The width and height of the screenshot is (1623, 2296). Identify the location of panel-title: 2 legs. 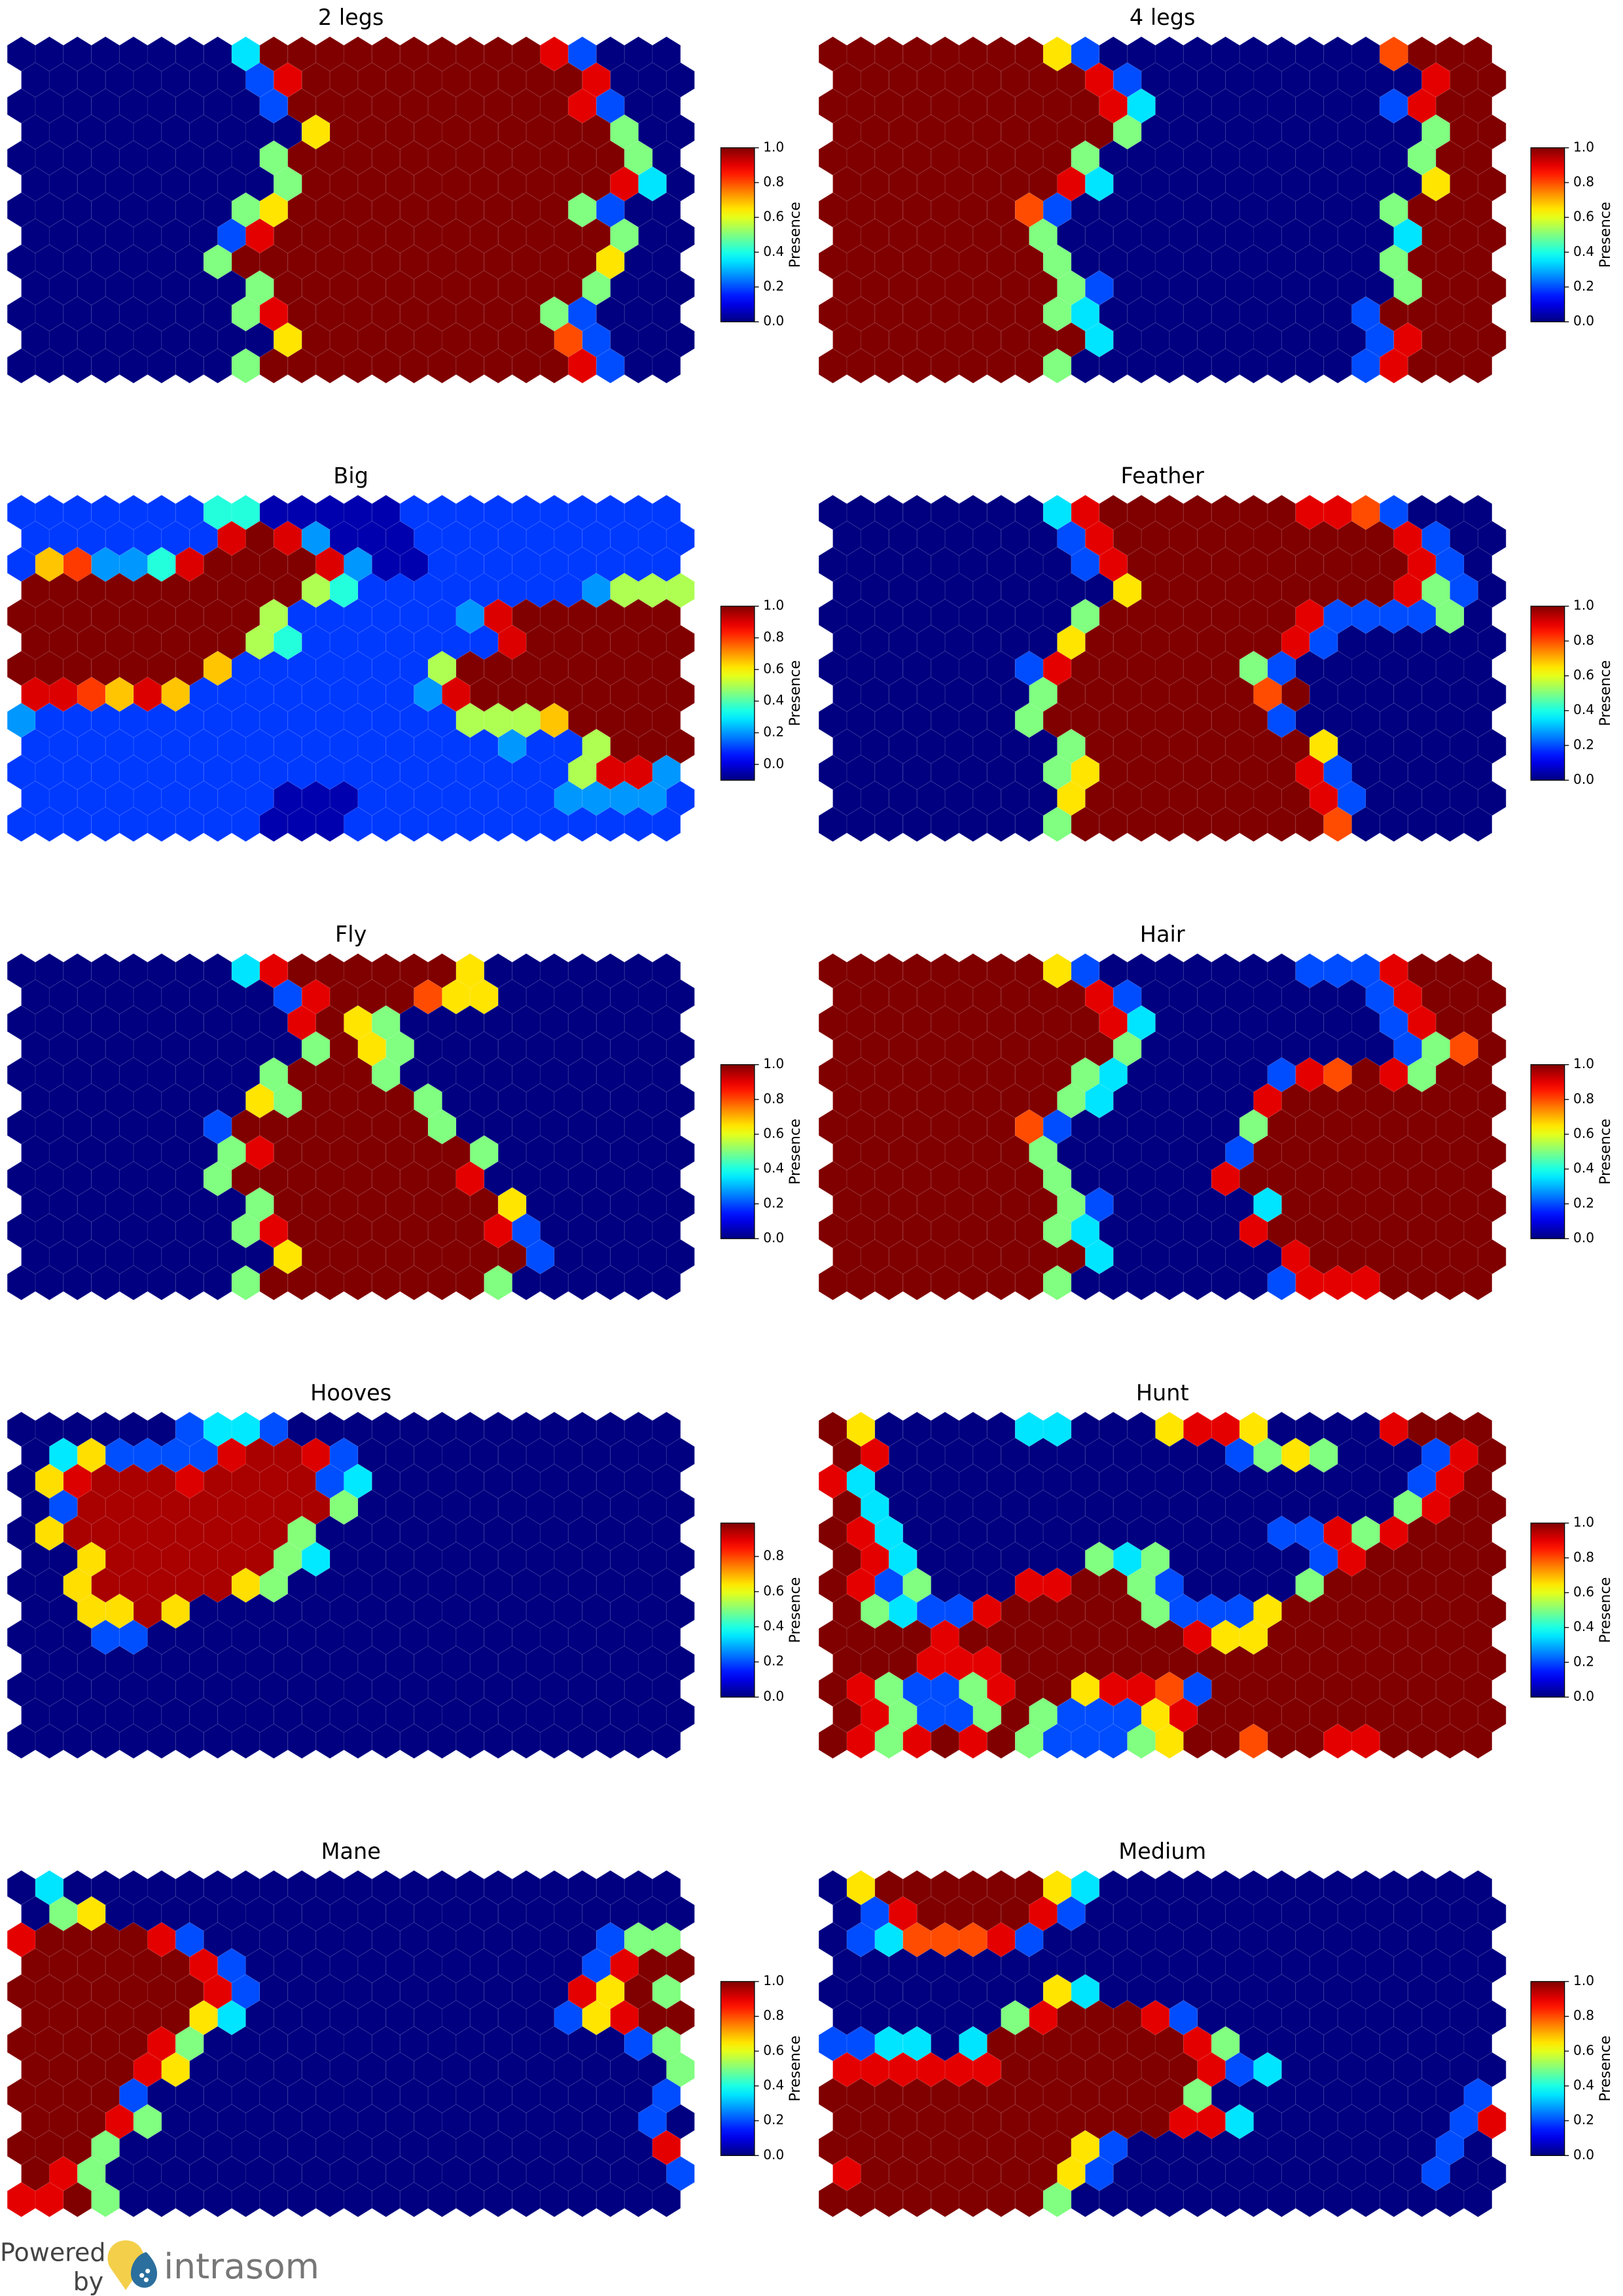
(351, 17).